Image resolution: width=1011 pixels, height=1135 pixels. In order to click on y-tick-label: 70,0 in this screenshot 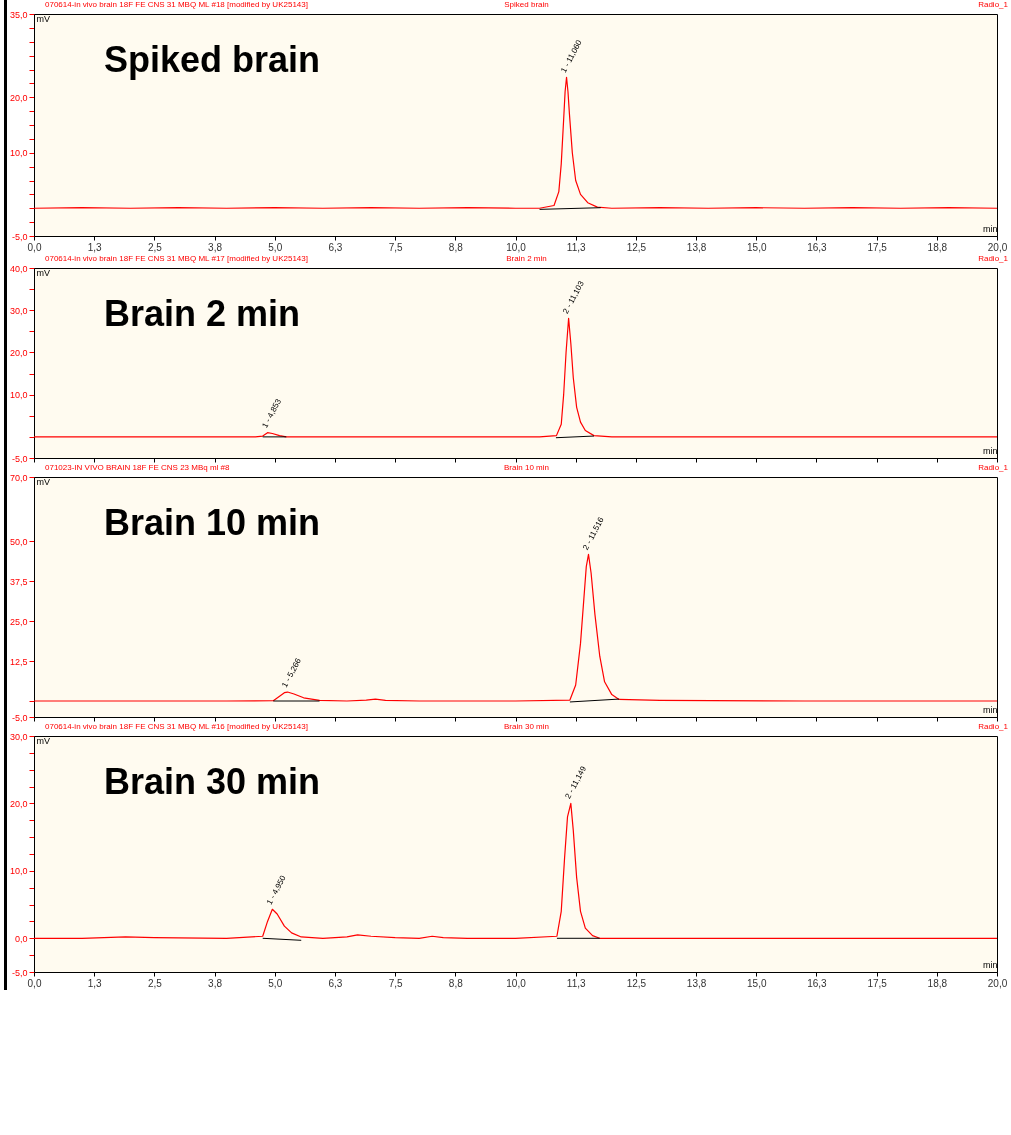, I will do `click(18, 477)`.